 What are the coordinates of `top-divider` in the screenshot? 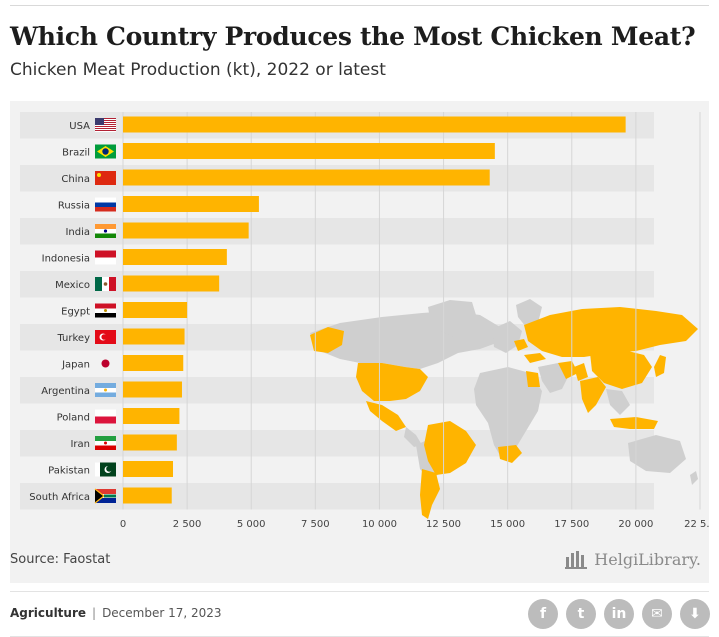 It's located at (359, 5).